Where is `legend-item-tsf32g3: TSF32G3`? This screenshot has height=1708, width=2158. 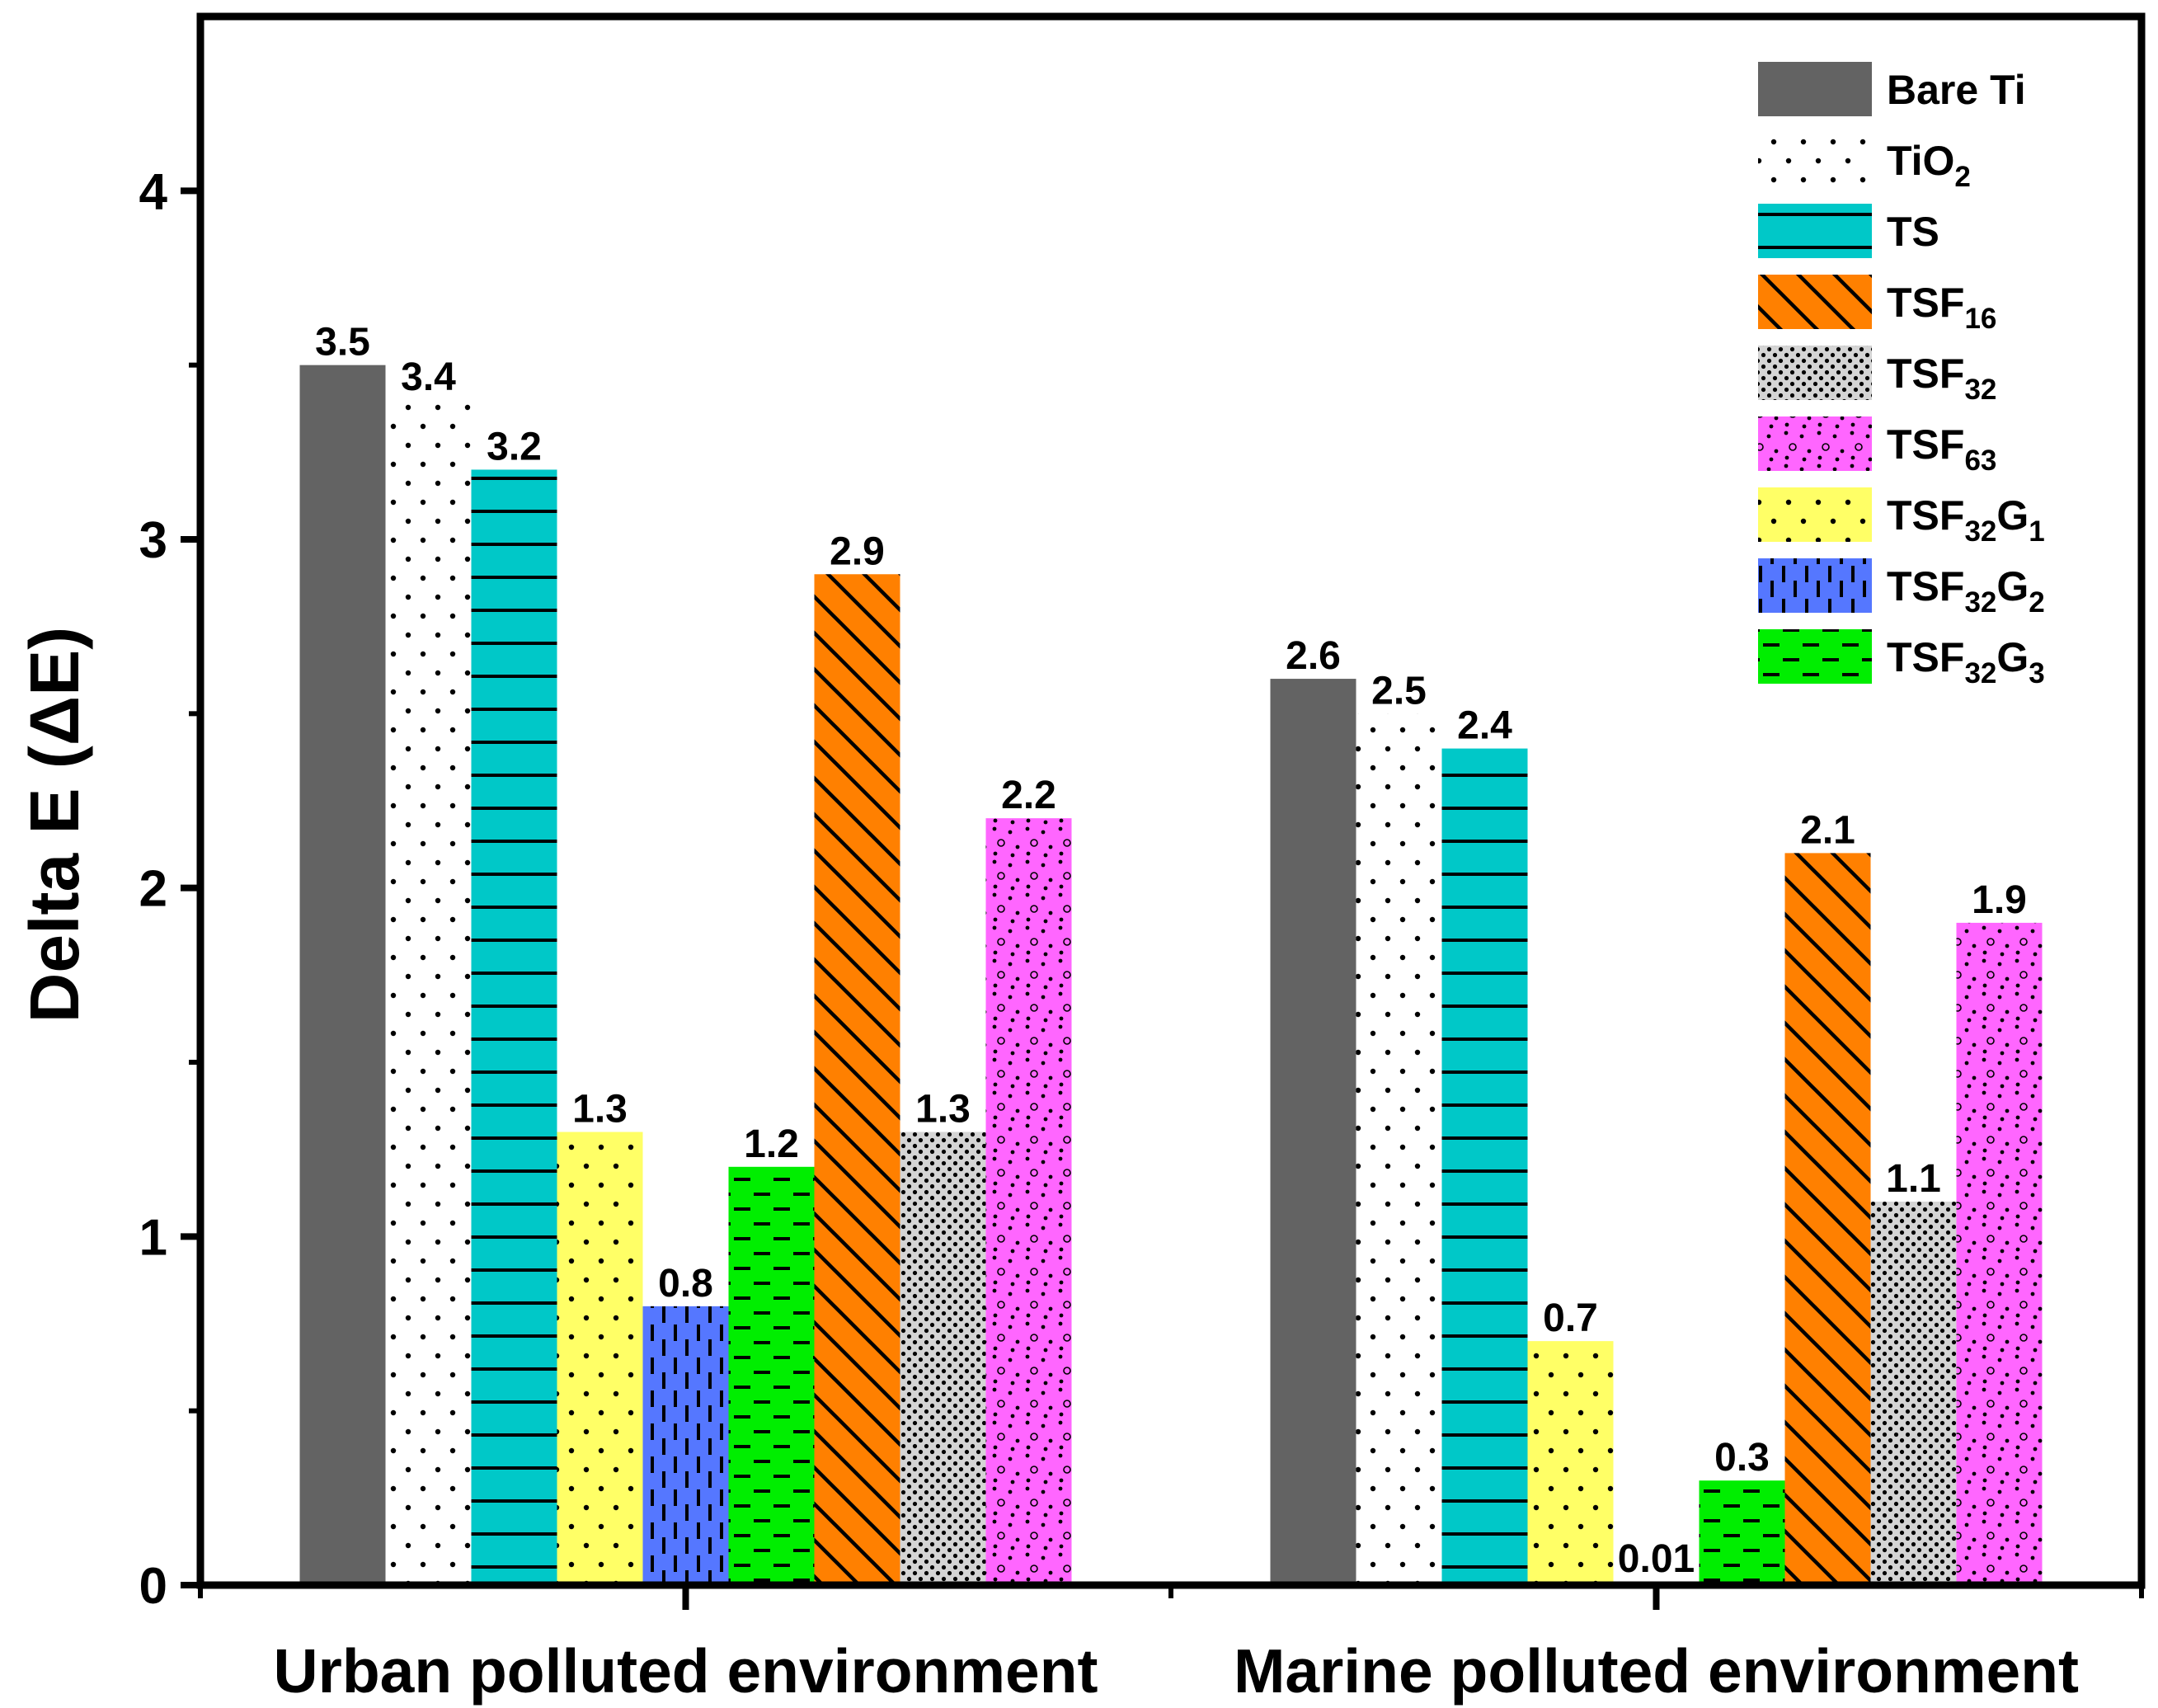
legend-item-tsf32g3: TSF32G3 is located at coordinates (1902, 659).